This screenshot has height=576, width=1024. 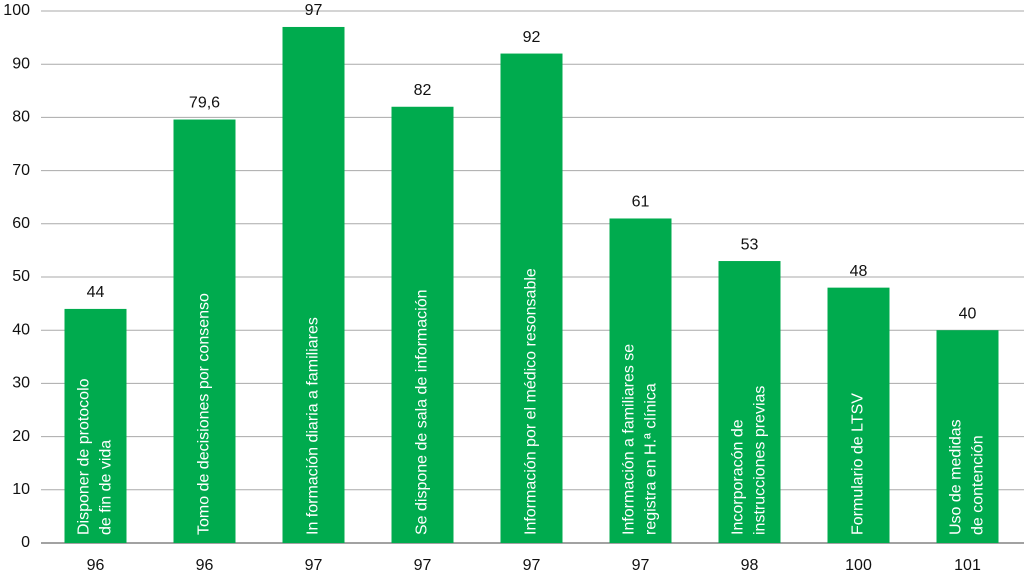 I want to click on y-tick-label: 90, so click(x=21, y=63).